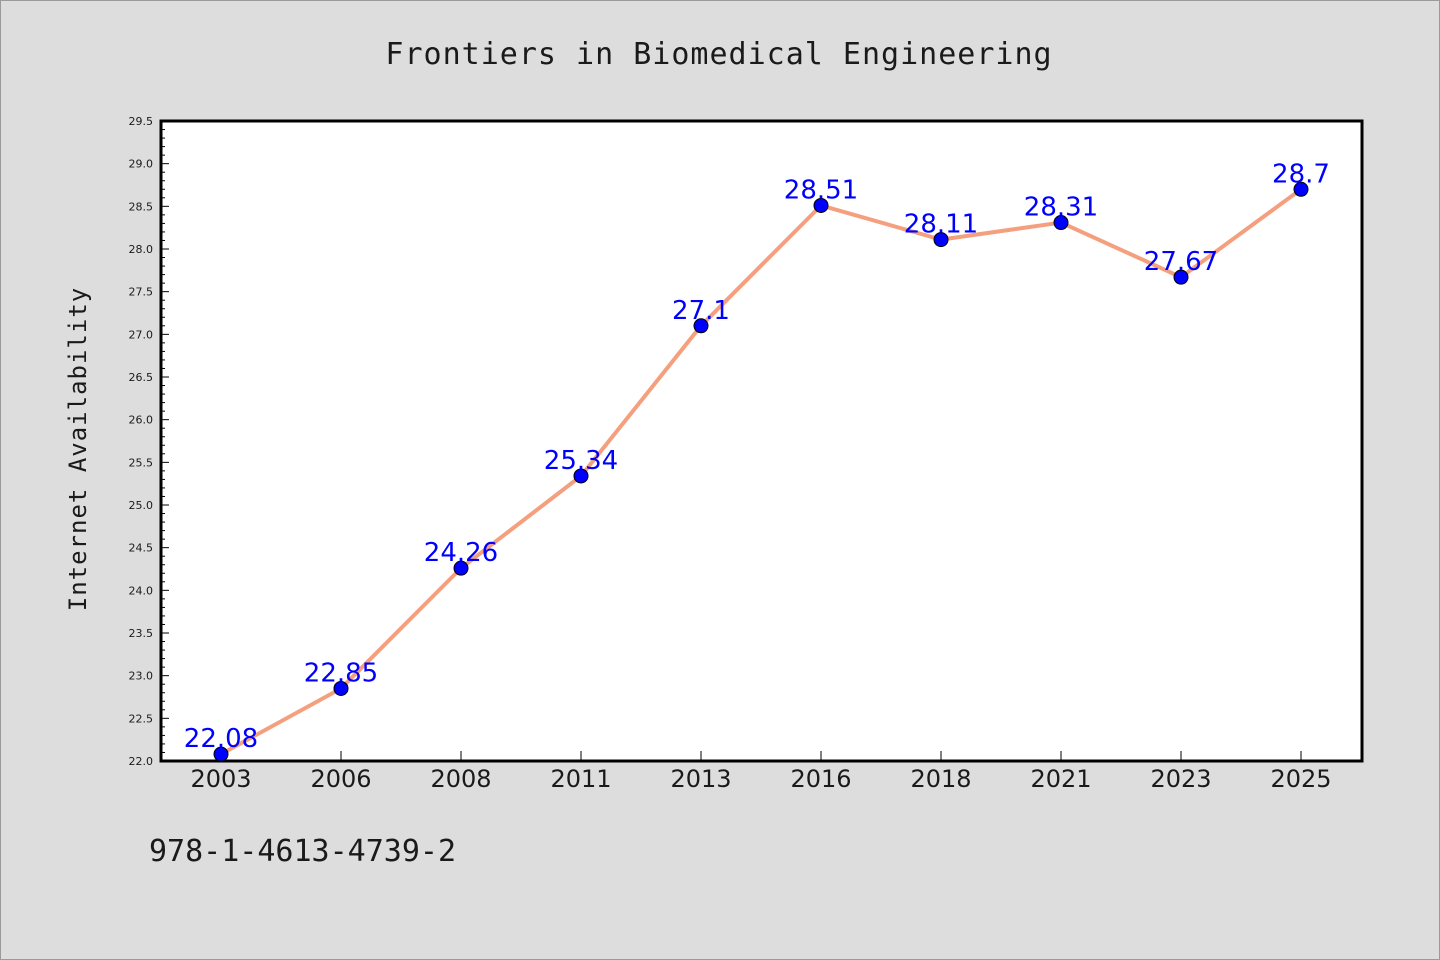 The image size is (1440, 960). Describe the element at coordinates (141, 590) in the screenshot. I see `y-tick-label: 24.0` at that location.